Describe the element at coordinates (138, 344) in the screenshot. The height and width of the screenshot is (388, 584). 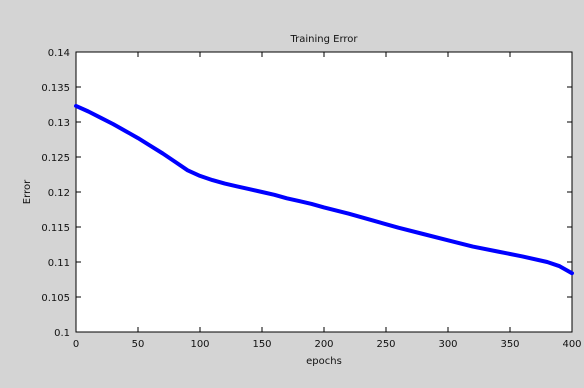
I see `x-tick-label: 50` at that location.